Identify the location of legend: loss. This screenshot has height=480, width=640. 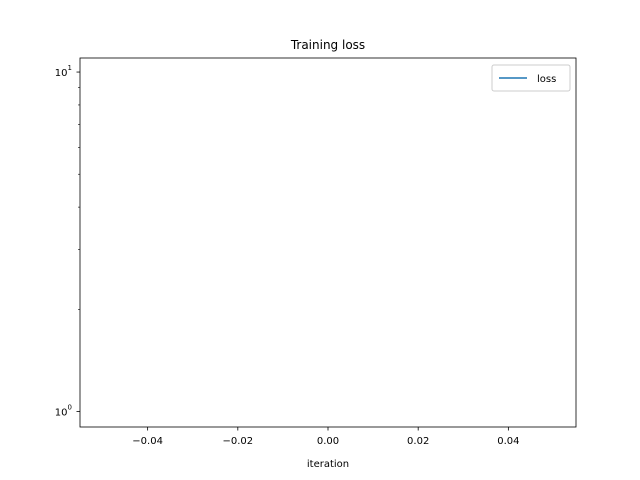
(531, 78).